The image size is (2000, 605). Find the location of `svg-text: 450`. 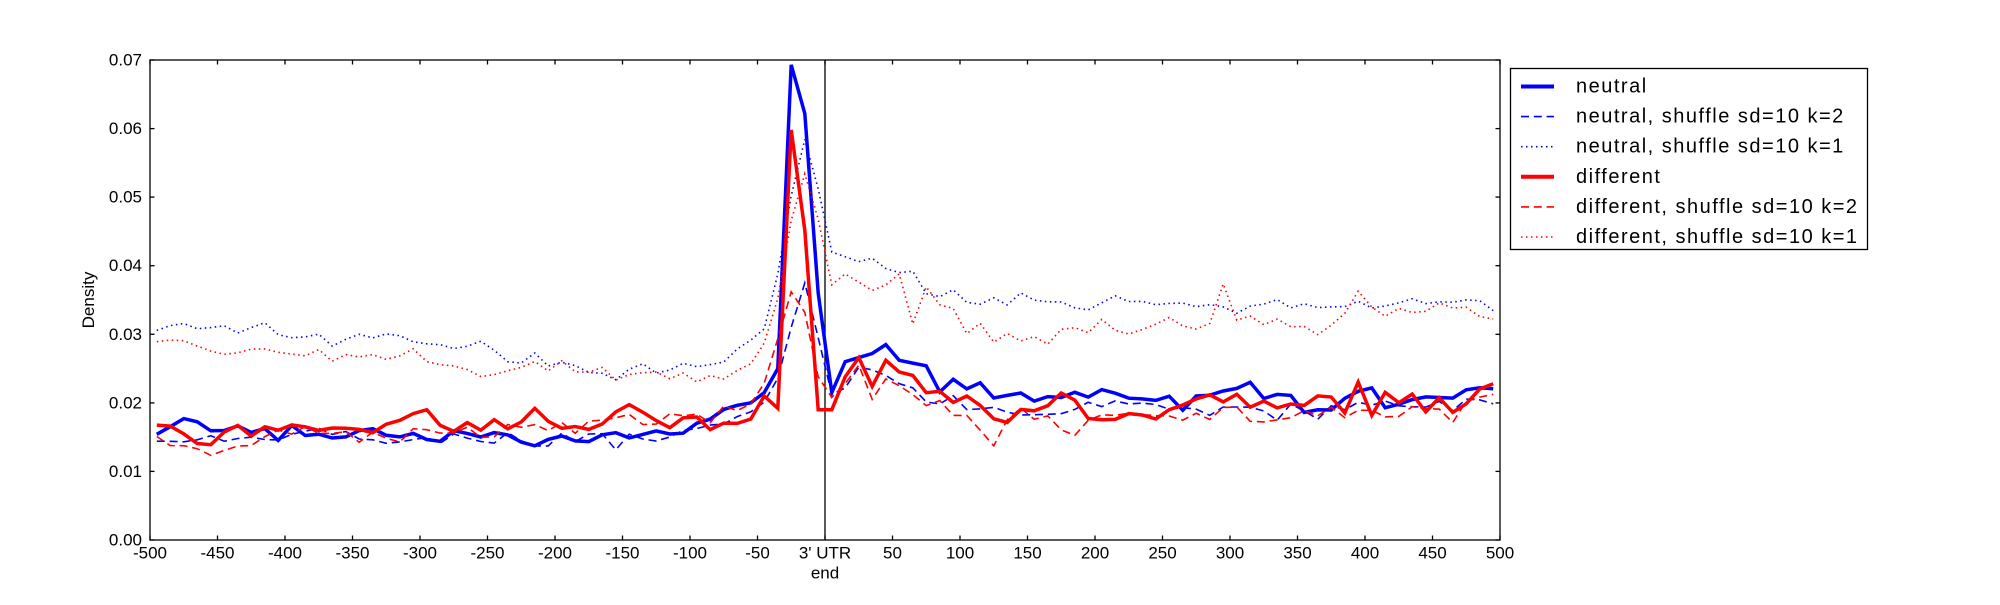

svg-text: 450 is located at coordinates (1432, 553).